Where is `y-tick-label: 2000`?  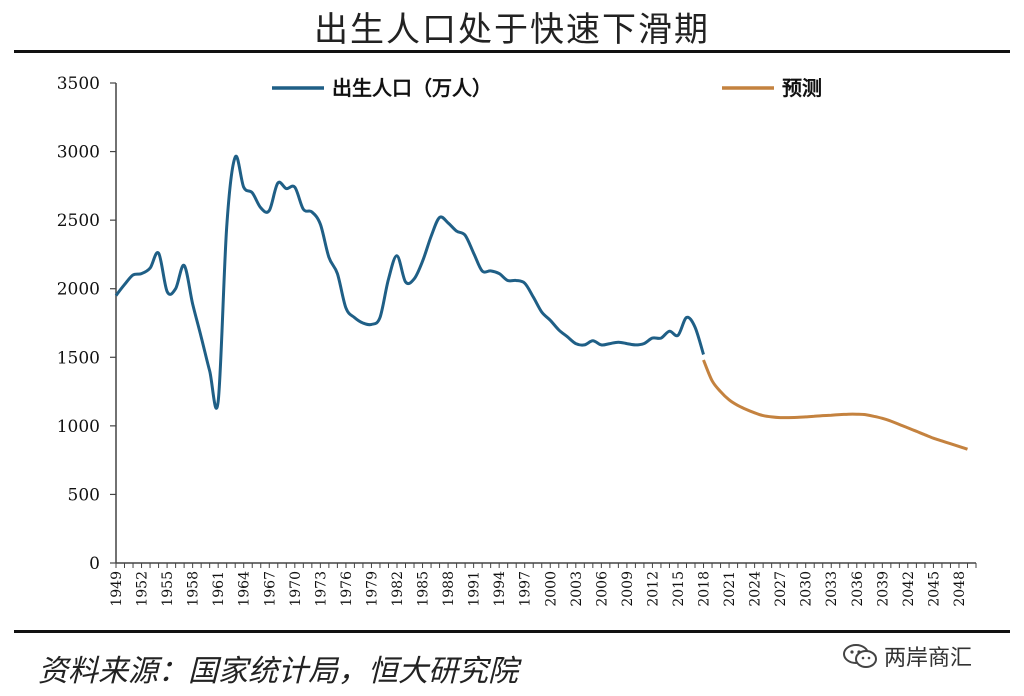
y-tick-label: 2000 is located at coordinates (78, 290).